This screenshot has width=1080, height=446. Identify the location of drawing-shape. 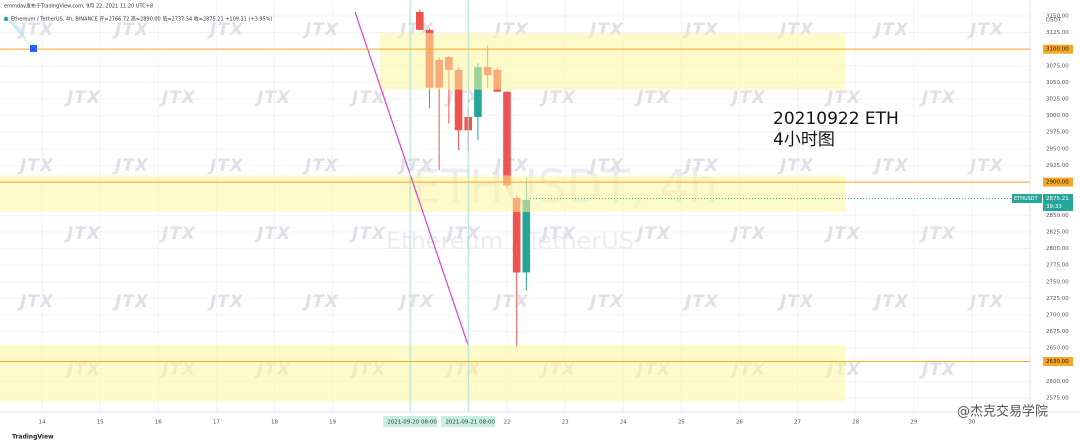
(16, 30).